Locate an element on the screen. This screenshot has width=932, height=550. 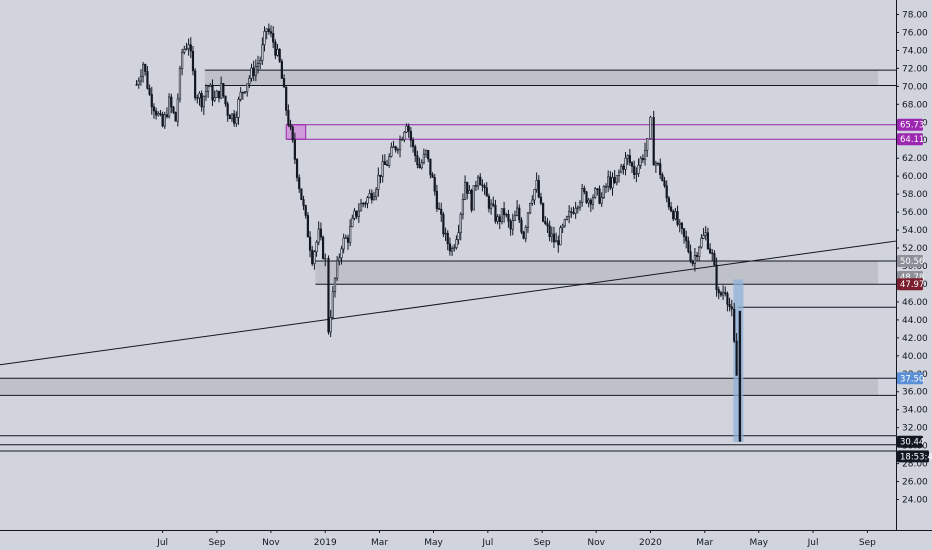
y-tick-label: 72.00 is located at coordinates (915, 69).